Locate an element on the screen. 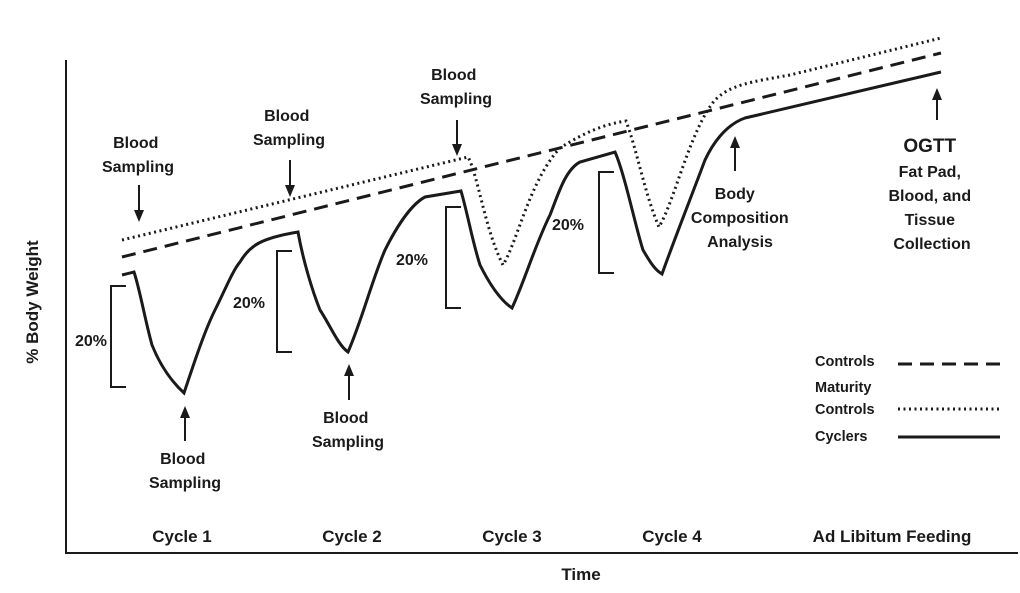  blood-sampling-label-4: Blood Sampling is located at coordinates (185, 471).